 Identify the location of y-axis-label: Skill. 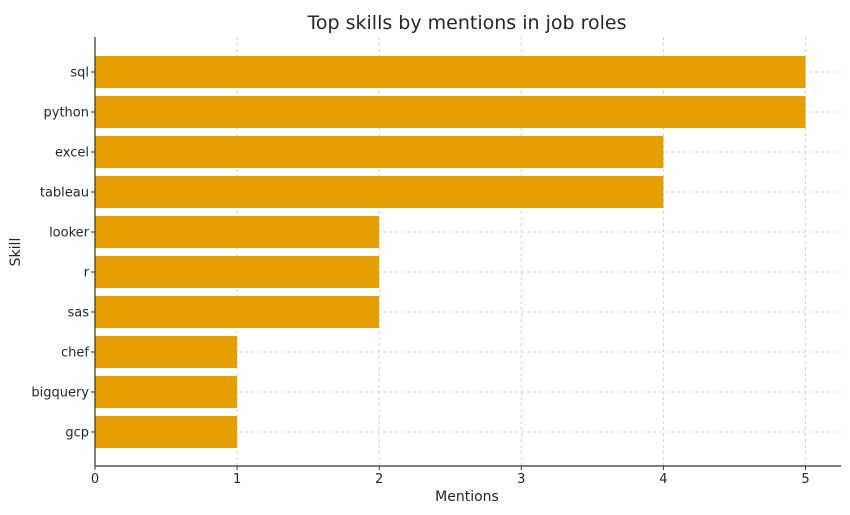
(16, 252).